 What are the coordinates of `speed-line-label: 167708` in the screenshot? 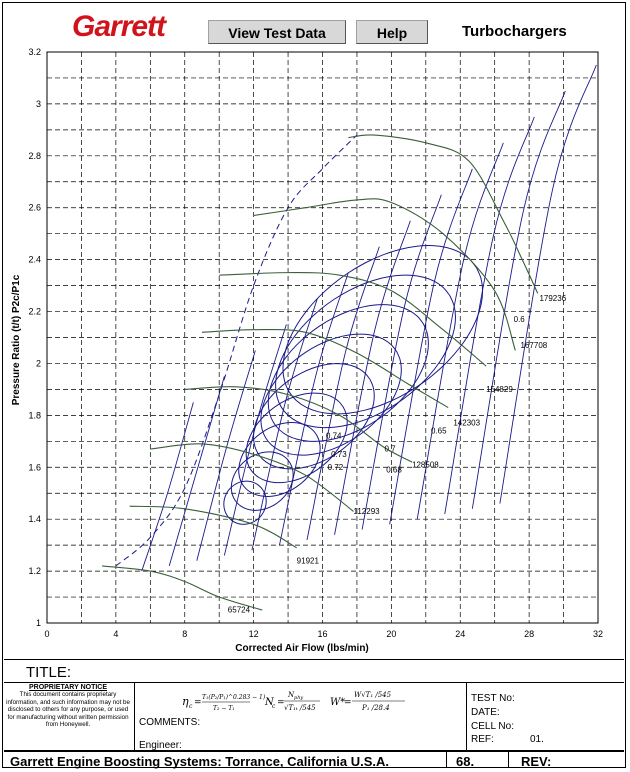 It's located at (534, 345).